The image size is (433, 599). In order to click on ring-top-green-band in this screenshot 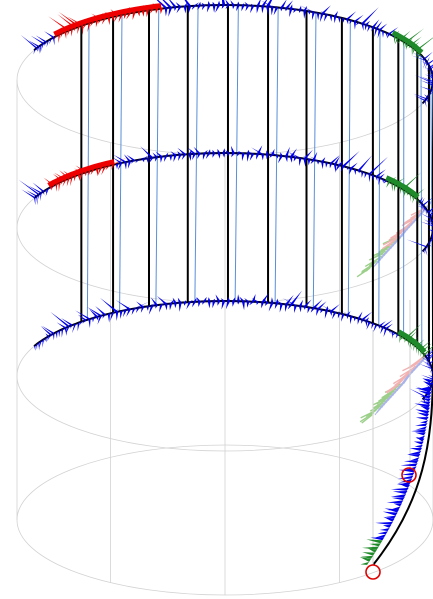, I will do `click(407, 42)`.